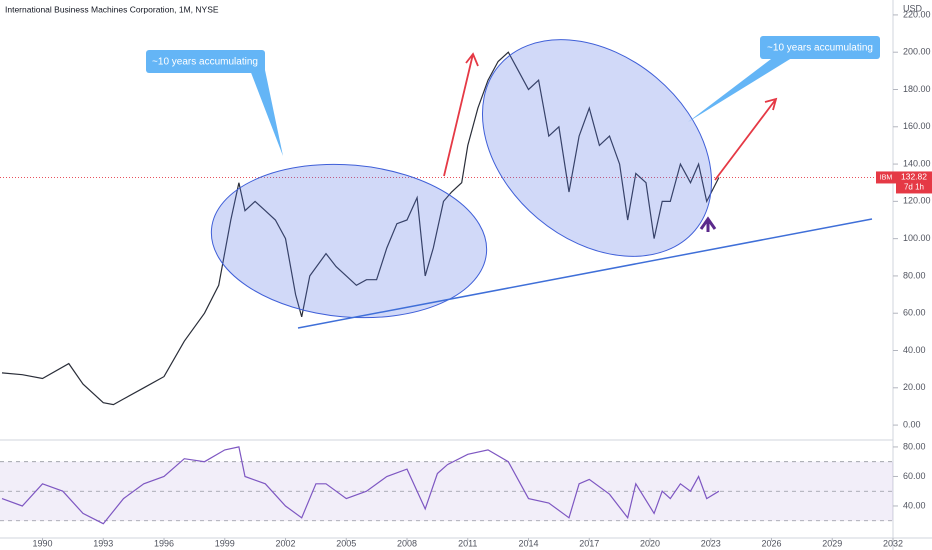 The width and height of the screenshot is (932, 550). What do you see at coordinates (913, 8) in the screenshot?
I see `currency: USD` at bounding box center [913, 8].